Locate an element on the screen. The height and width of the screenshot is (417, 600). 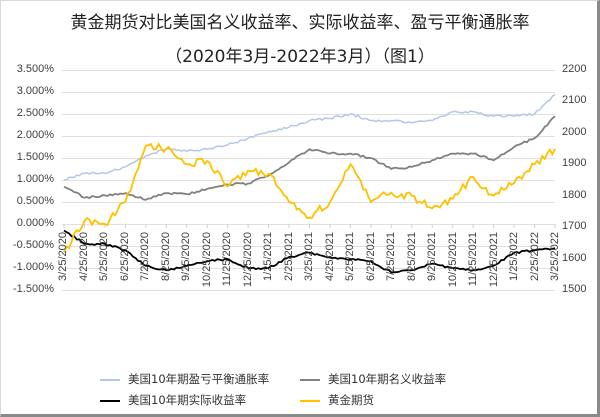
legend-label: 美国10年期名义收益率 is located at coordinates (387, 379).